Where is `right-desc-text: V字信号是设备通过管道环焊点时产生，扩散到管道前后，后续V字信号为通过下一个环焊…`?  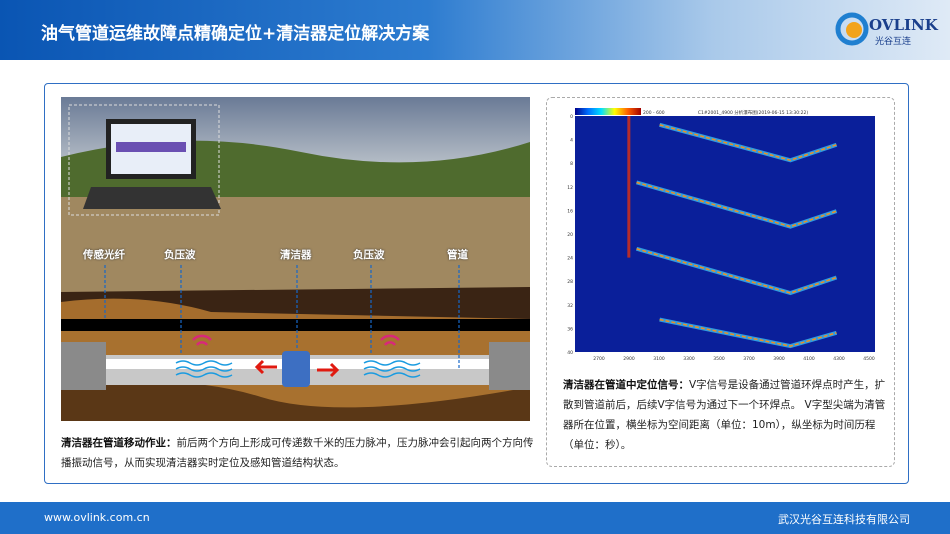
right-desc-text: V字信号是设备通过管道环焊点时产生，扩散到管道前后，后续V字信号为通过下一个环焊… is located at coordinates (724, 415).